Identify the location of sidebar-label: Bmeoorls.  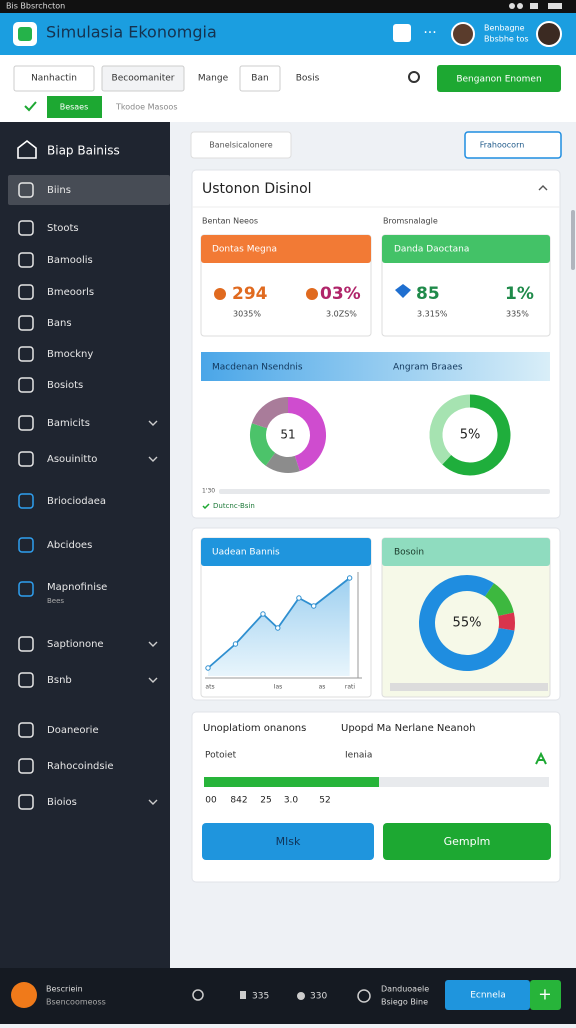
(70, 292).